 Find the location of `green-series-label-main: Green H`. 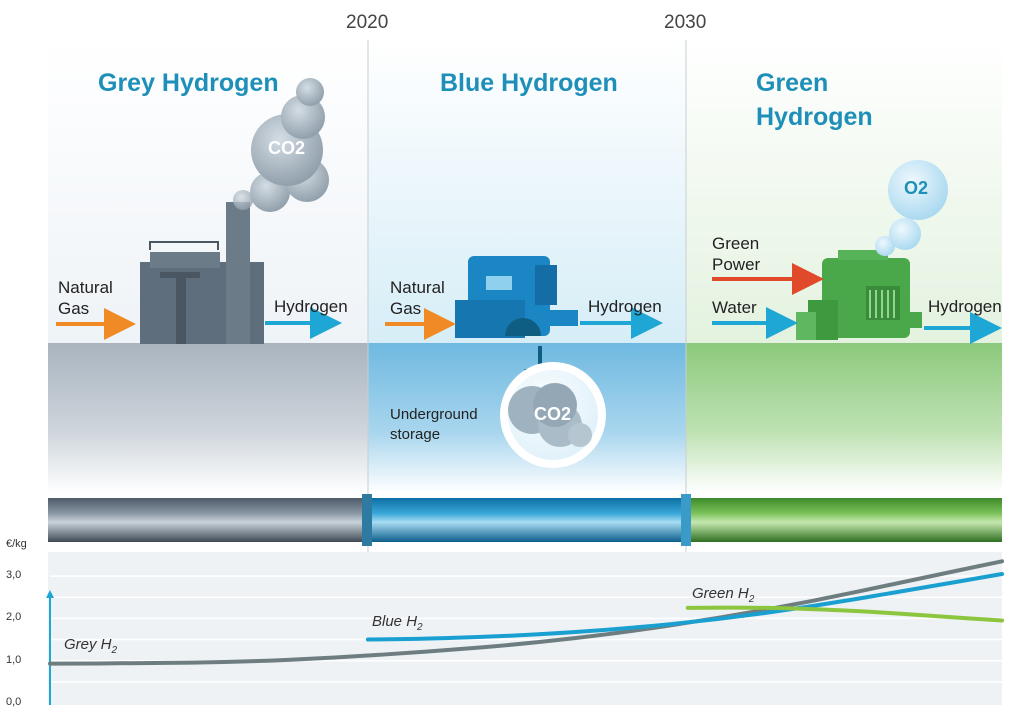

green-series-label-main: Green H is located at coordinates (720, 593).